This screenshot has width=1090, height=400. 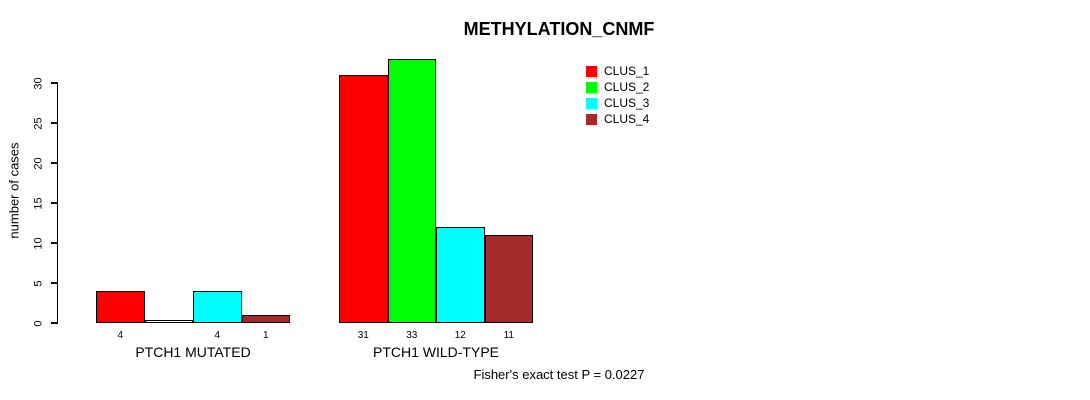 I want to click on bar-value-label: 12, so click(x=460, y=335).